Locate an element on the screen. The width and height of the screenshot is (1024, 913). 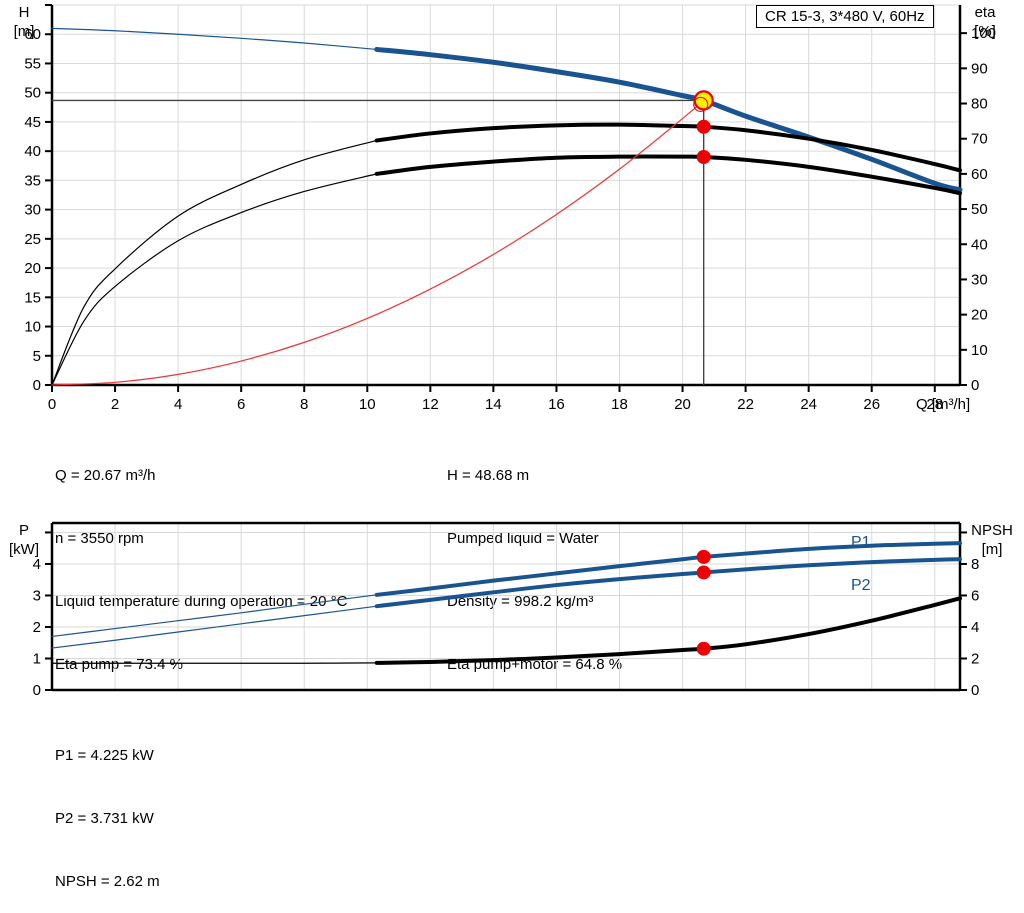
svg-text: Q [m³/h] is located at coordinates (943, 404).